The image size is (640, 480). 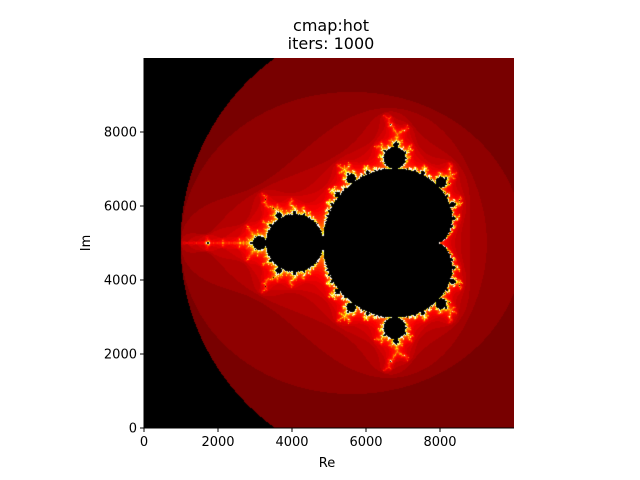 What do you see at coordinates (217, 442) in the screenshot?
I see `x-tick-label: 2000` at bounding box center [217, 442].